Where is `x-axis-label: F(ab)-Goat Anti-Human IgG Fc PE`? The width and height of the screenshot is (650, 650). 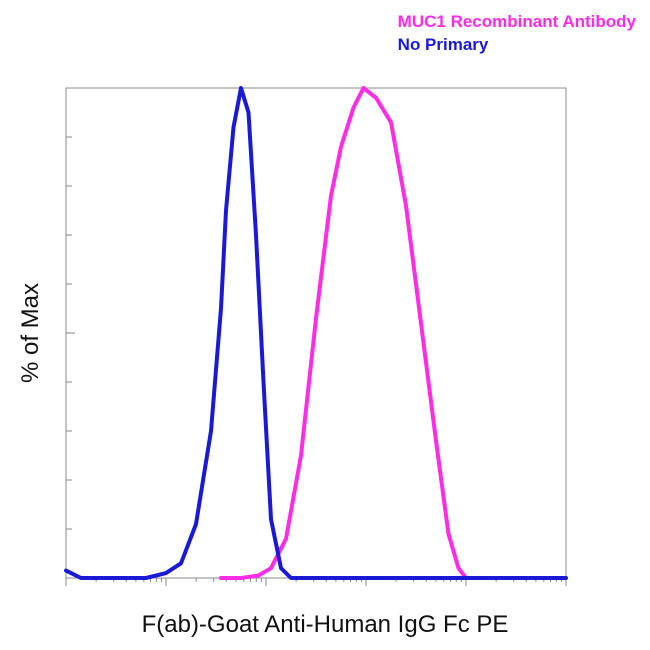
x-axis-label: F(ab)-Goat Anti-Human IgG Fc PE is located at coordinates (325, 624).